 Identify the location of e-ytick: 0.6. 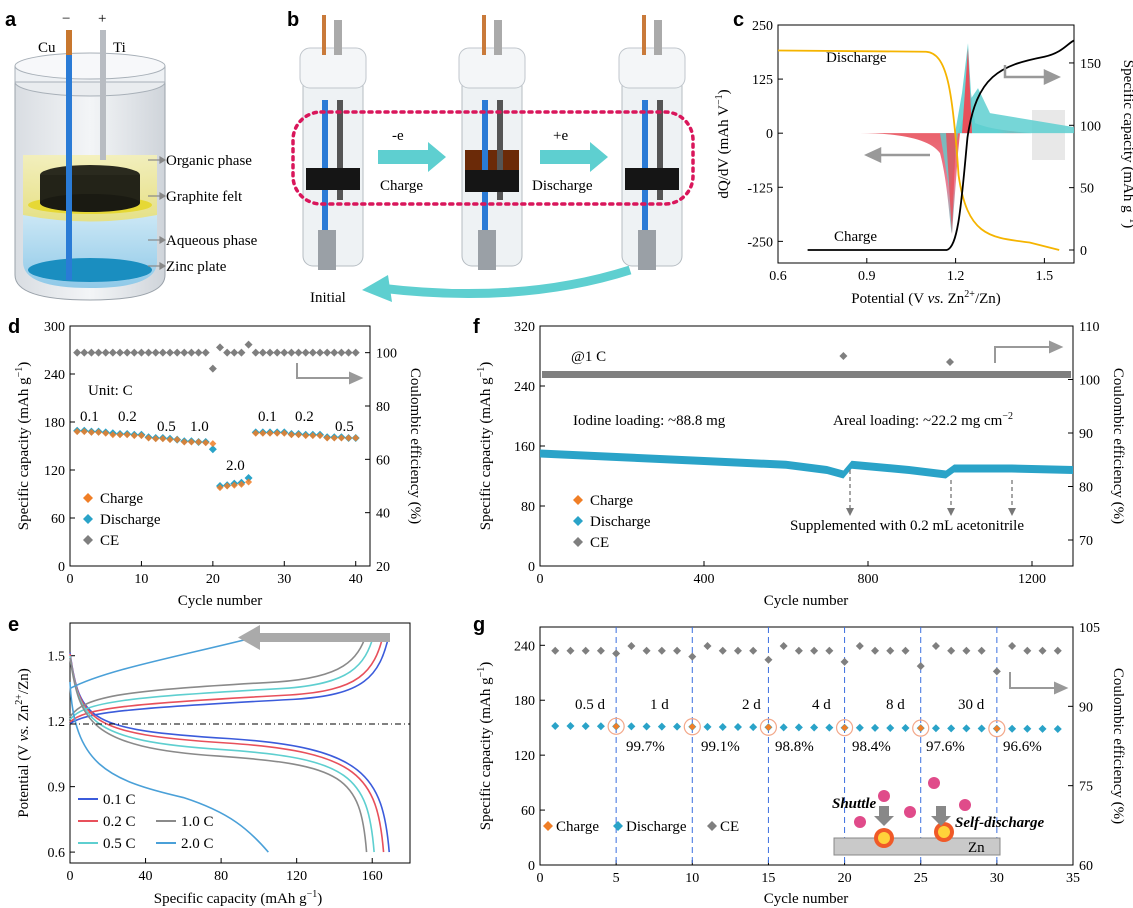
(57, 853).